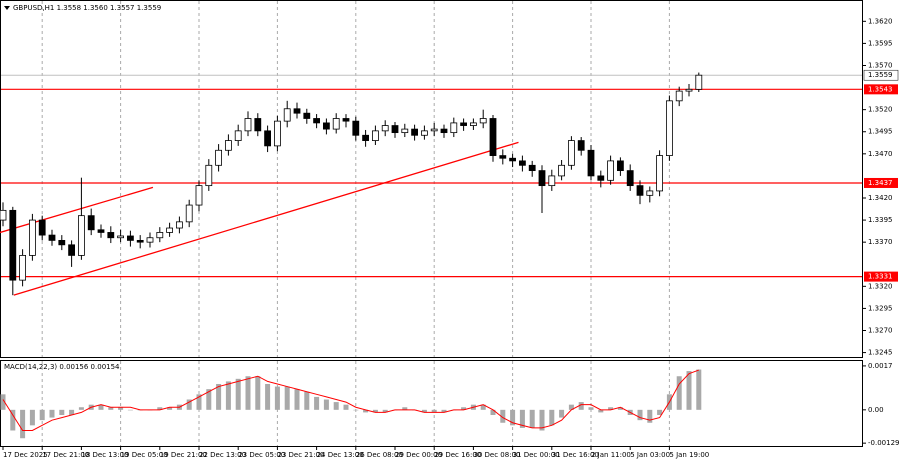  Describe the element at coordinates (350, 400) in the screenshot. I see `signal-line` at that location.